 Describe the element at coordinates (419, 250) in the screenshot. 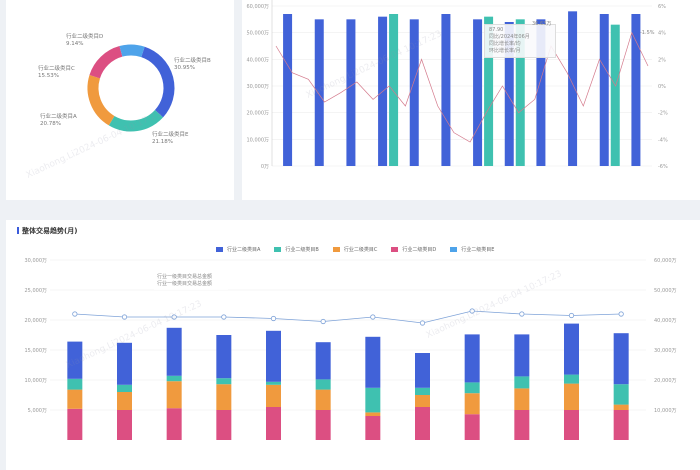

I see `legend-label: 行业二级类目D` at that location.